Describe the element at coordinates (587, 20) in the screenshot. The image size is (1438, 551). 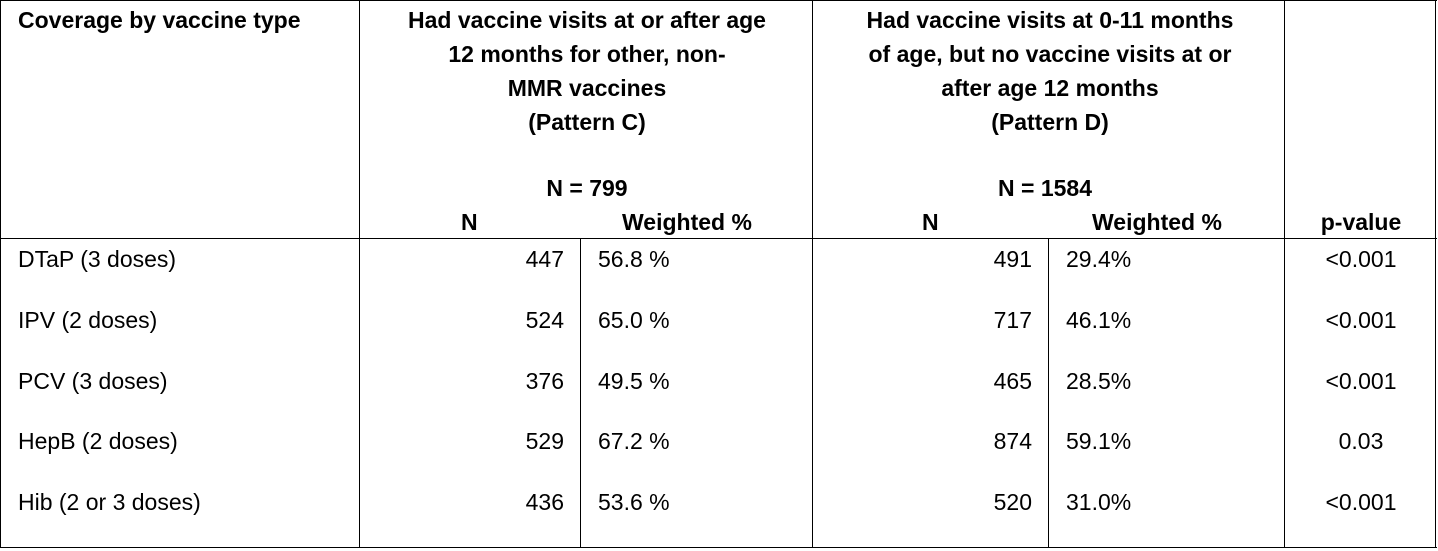
I see `header-pattern-c-line-1: Had vaccine visits at or after age` at that location.